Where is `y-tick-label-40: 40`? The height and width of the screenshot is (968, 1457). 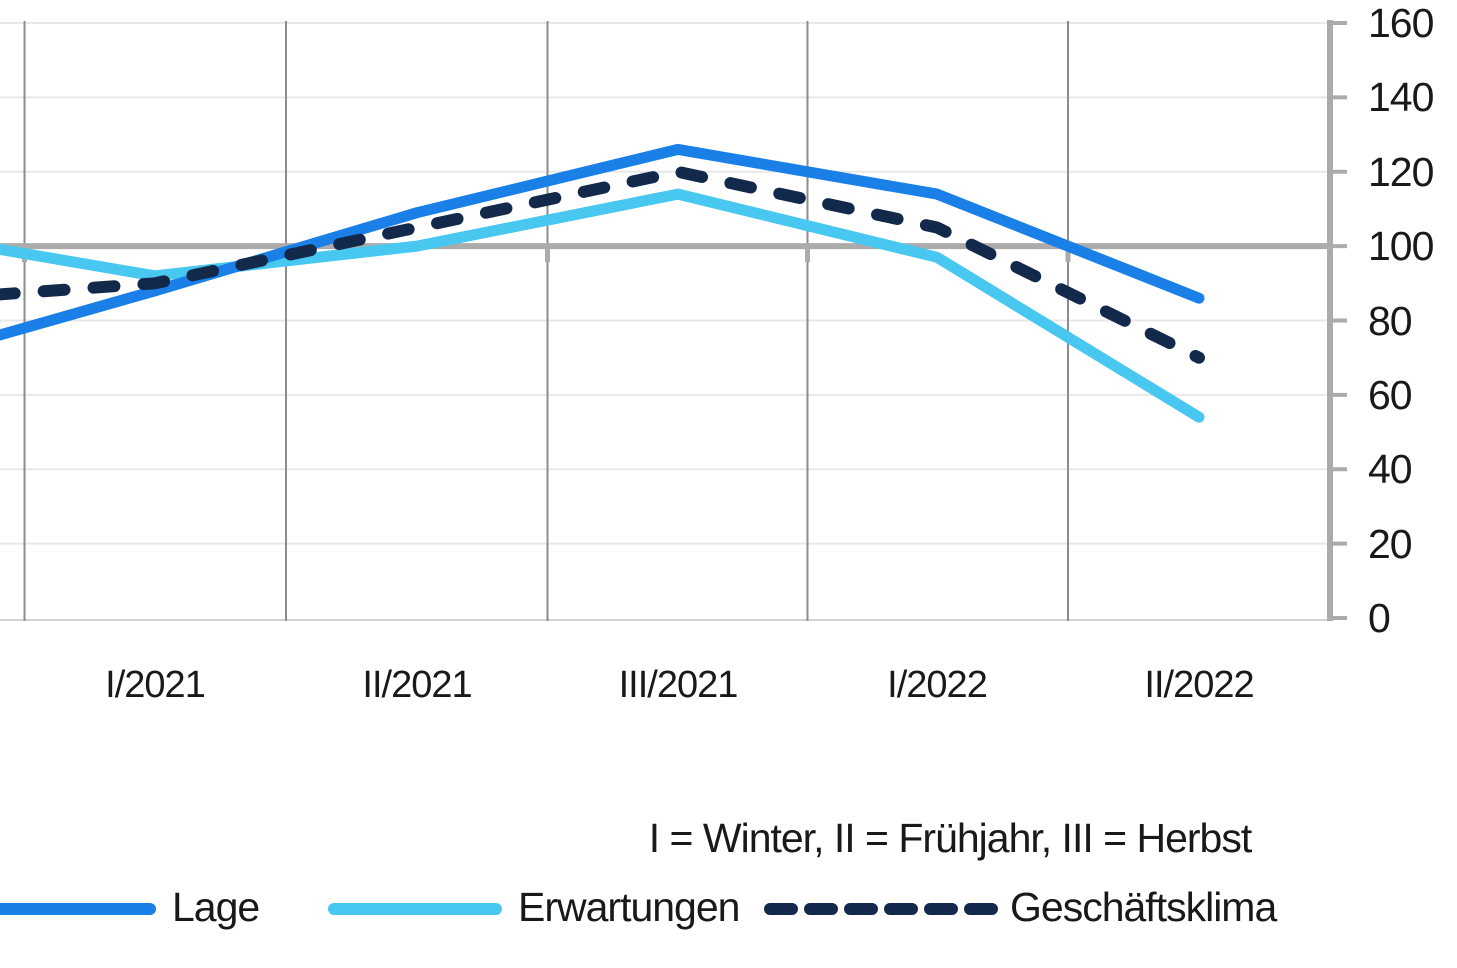 y-tick-label-40: 40 is located at coordinates (1390, 469).